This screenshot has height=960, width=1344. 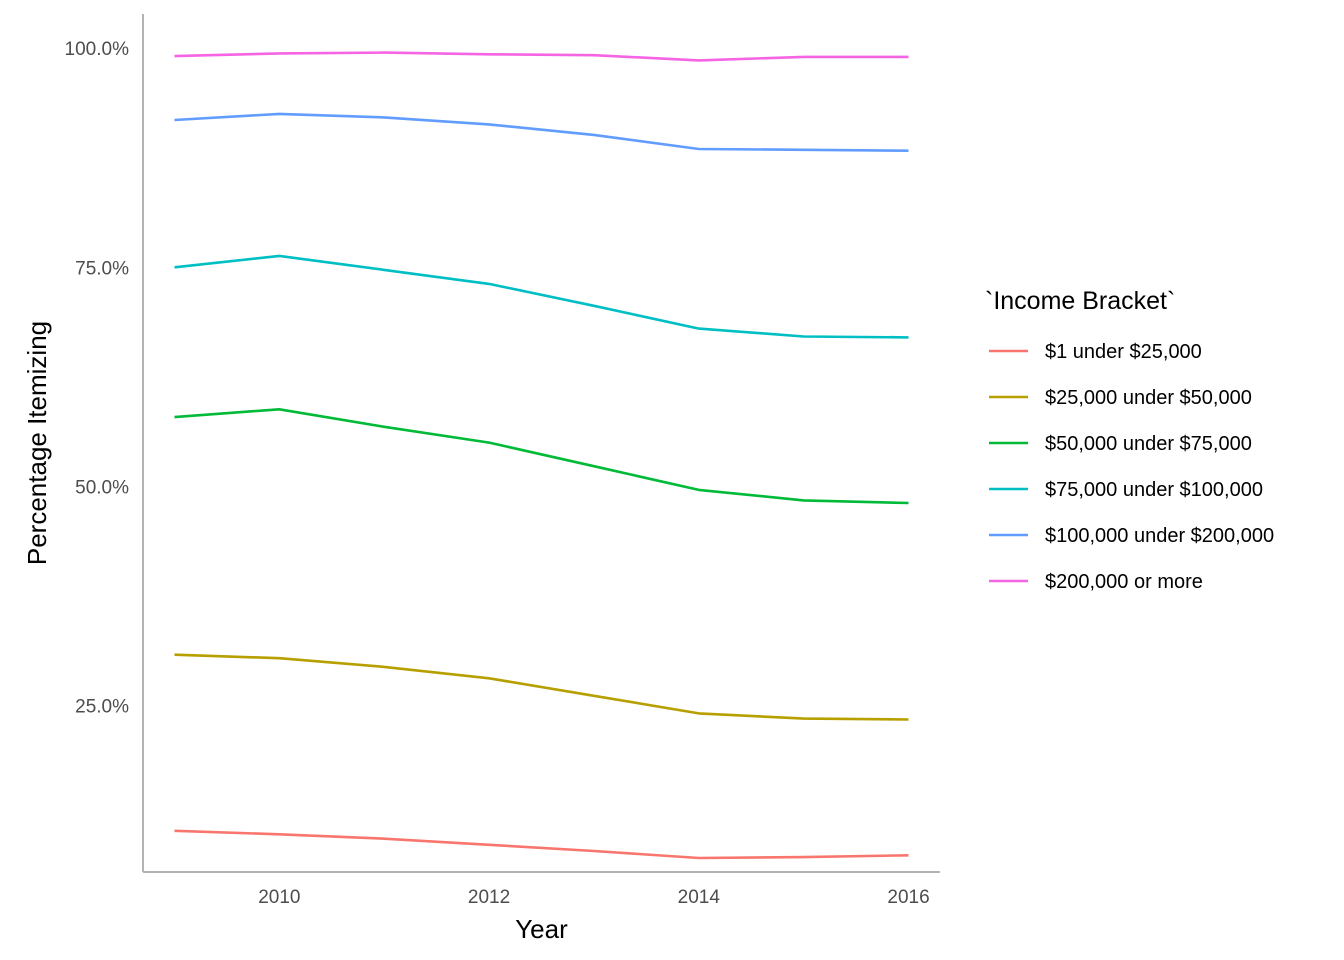 What do you see at coordinates (699, 897) in the screenshot?
I see `x-tick-label: 2014` at bounding box center [699, 897].